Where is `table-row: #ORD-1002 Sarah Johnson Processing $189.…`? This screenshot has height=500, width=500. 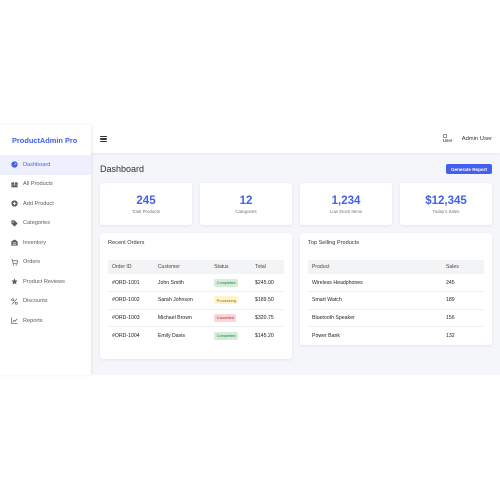
table-row: #ORD-1002 Sarah Johnson Processing $189.… is located at coordinates (196, 300).